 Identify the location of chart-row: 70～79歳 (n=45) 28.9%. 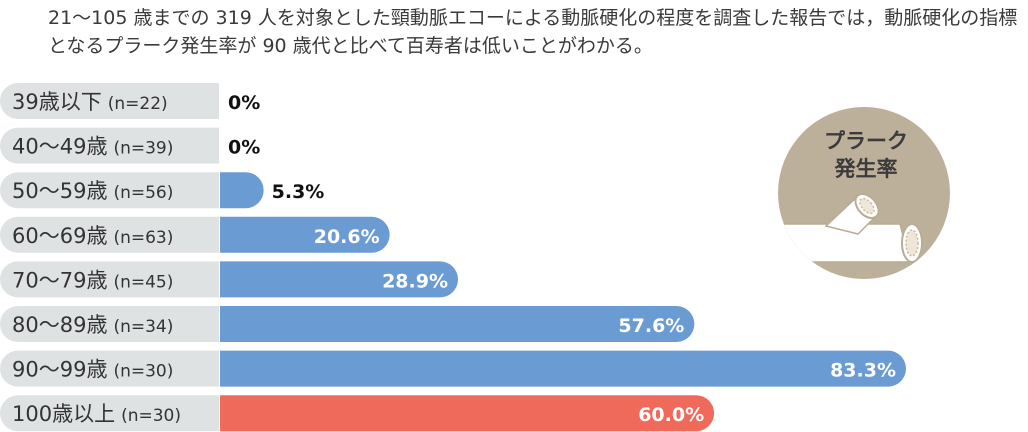
(229, 279).